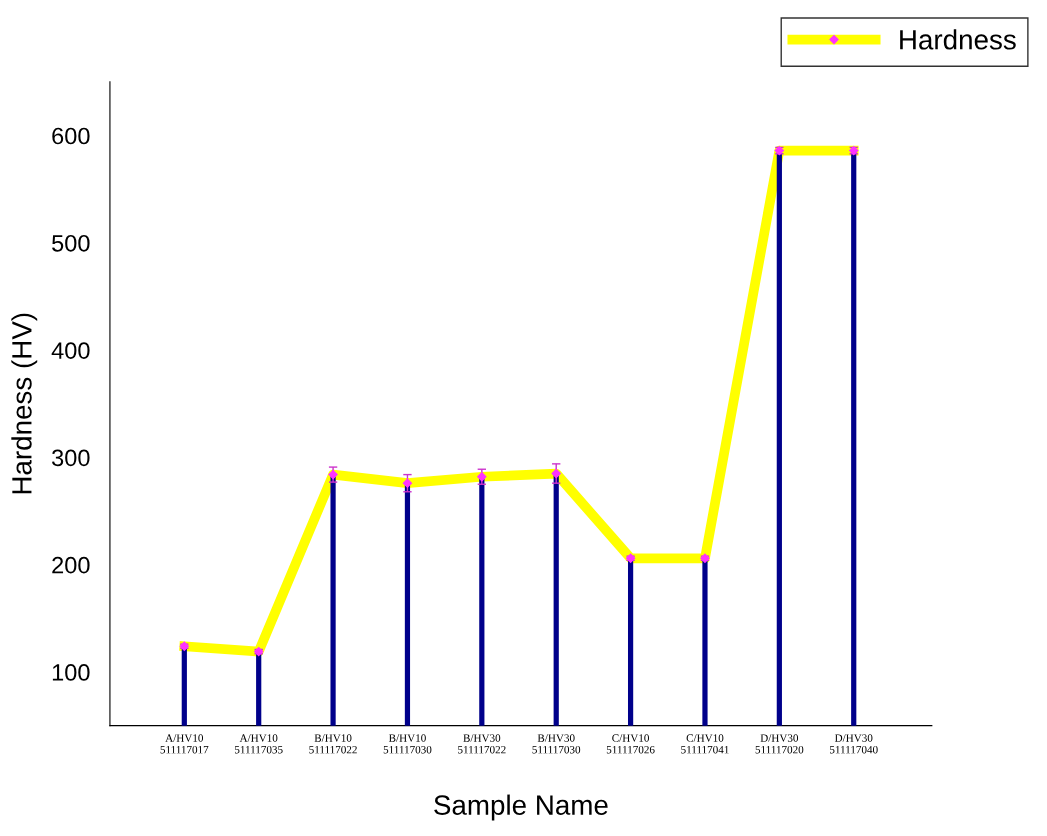  What do you see at coordinates (854, 744) in the screenshot?
I see `x-tick-label: D/HV30 511117040` at bounding box center [854, 744].